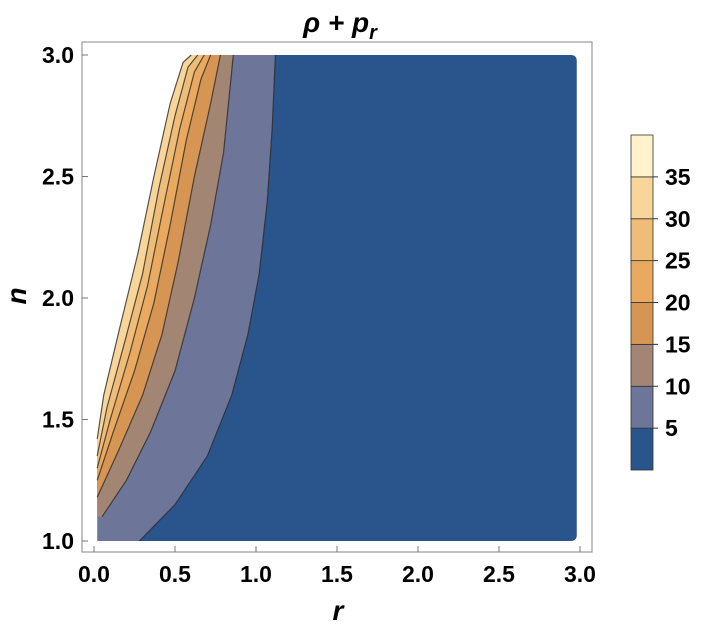 The height and width of the screenshot is (629, 705). Describe the element at coordinates (16, 295) in the screenshot. I see `y-axis-label: n` at that location.